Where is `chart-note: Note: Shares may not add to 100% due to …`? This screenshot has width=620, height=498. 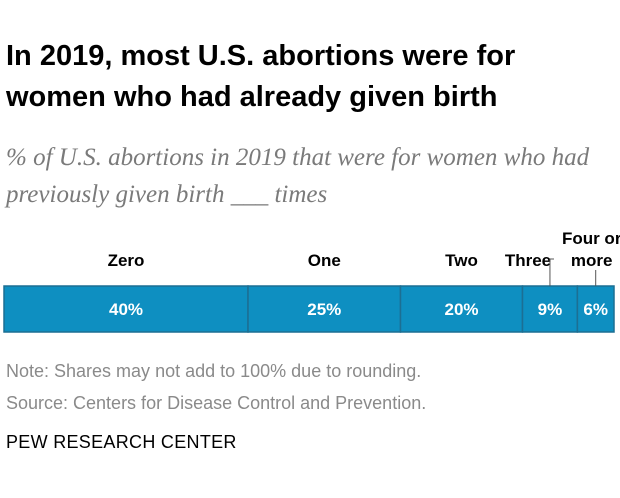
chart-note: Note: Shares may not add to 100% due to … is located at coordinates (214, 371).